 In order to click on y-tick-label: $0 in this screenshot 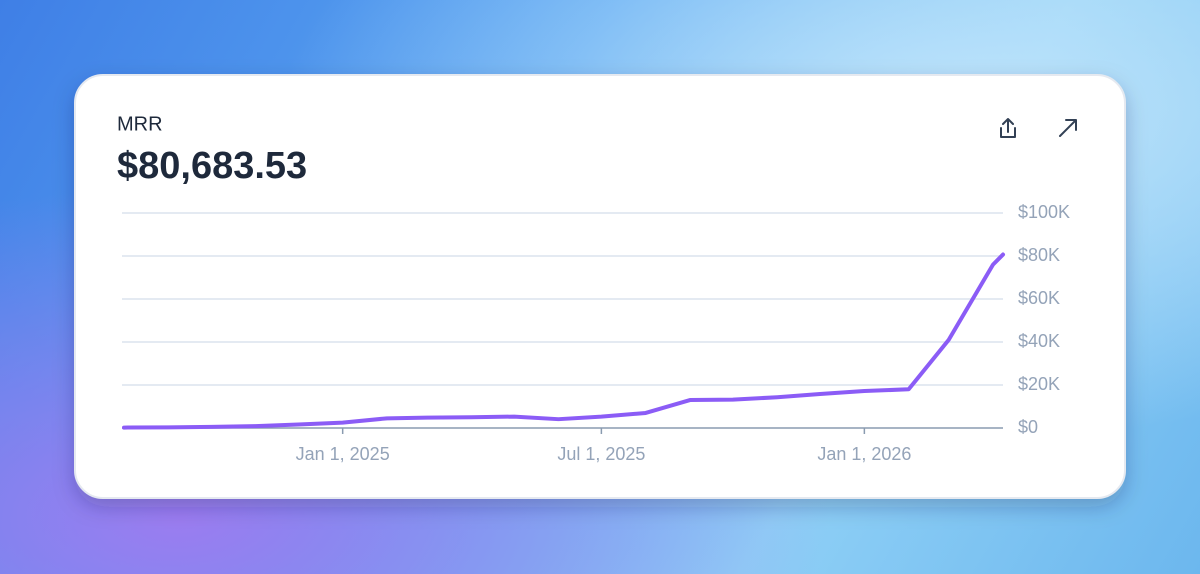, I will do `click(1028, 427)`.